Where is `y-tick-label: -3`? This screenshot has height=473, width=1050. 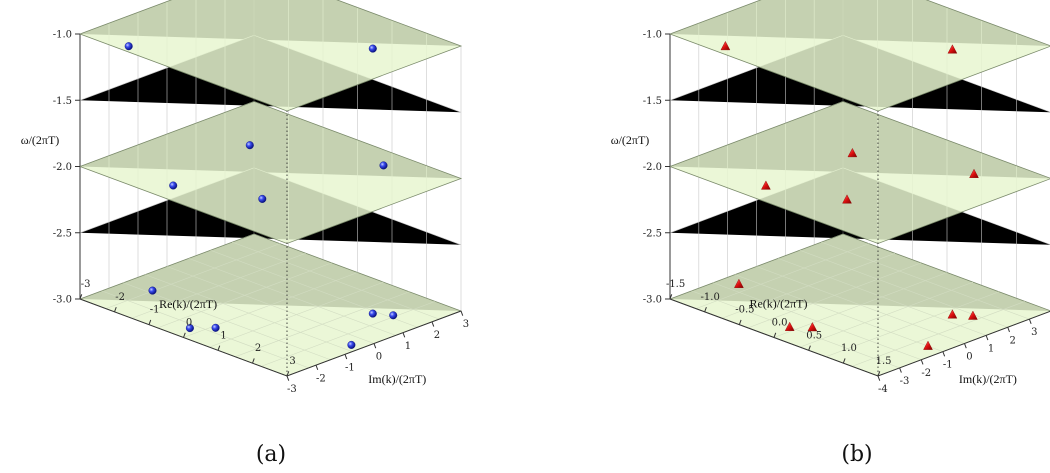
y-tick-label: -3 is located at coordinates (292, 389).